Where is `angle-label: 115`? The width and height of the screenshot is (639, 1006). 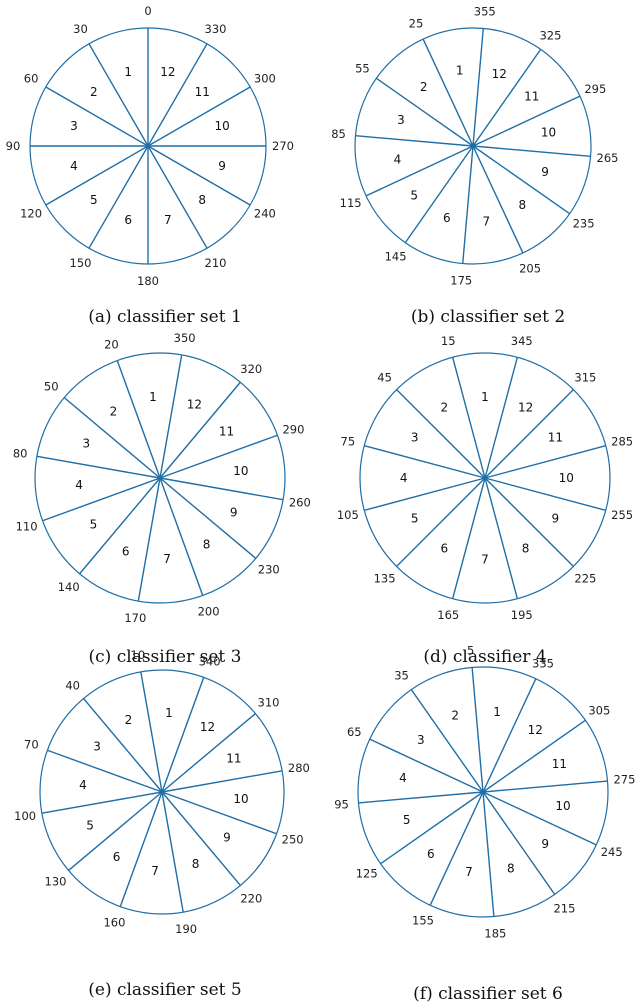 angle-label: 115 is located at coordinates (351, 203).